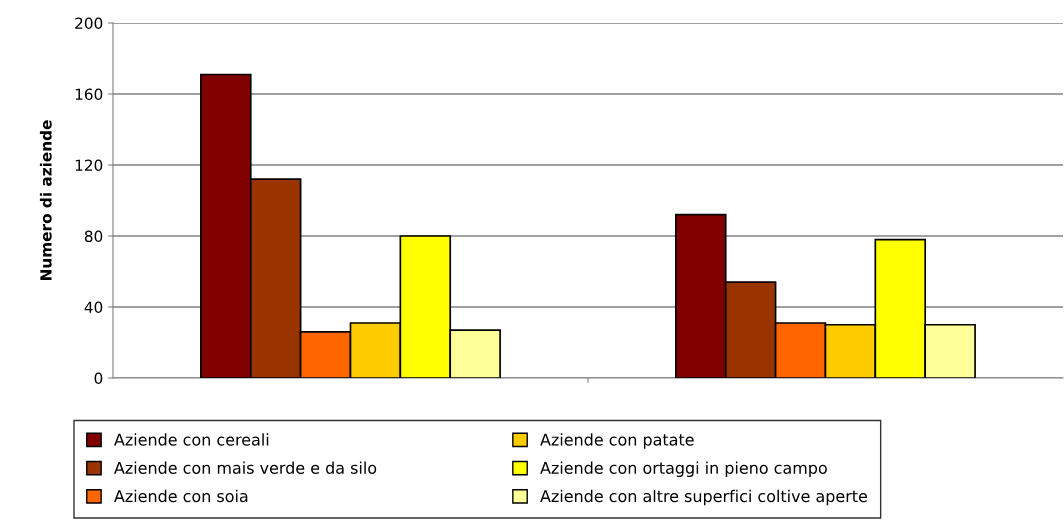 The image size is (1064, 526). Describe the element at coordinates (181, 496) in the screenshot. I see `legend-label: Aziende con soia` at that location.